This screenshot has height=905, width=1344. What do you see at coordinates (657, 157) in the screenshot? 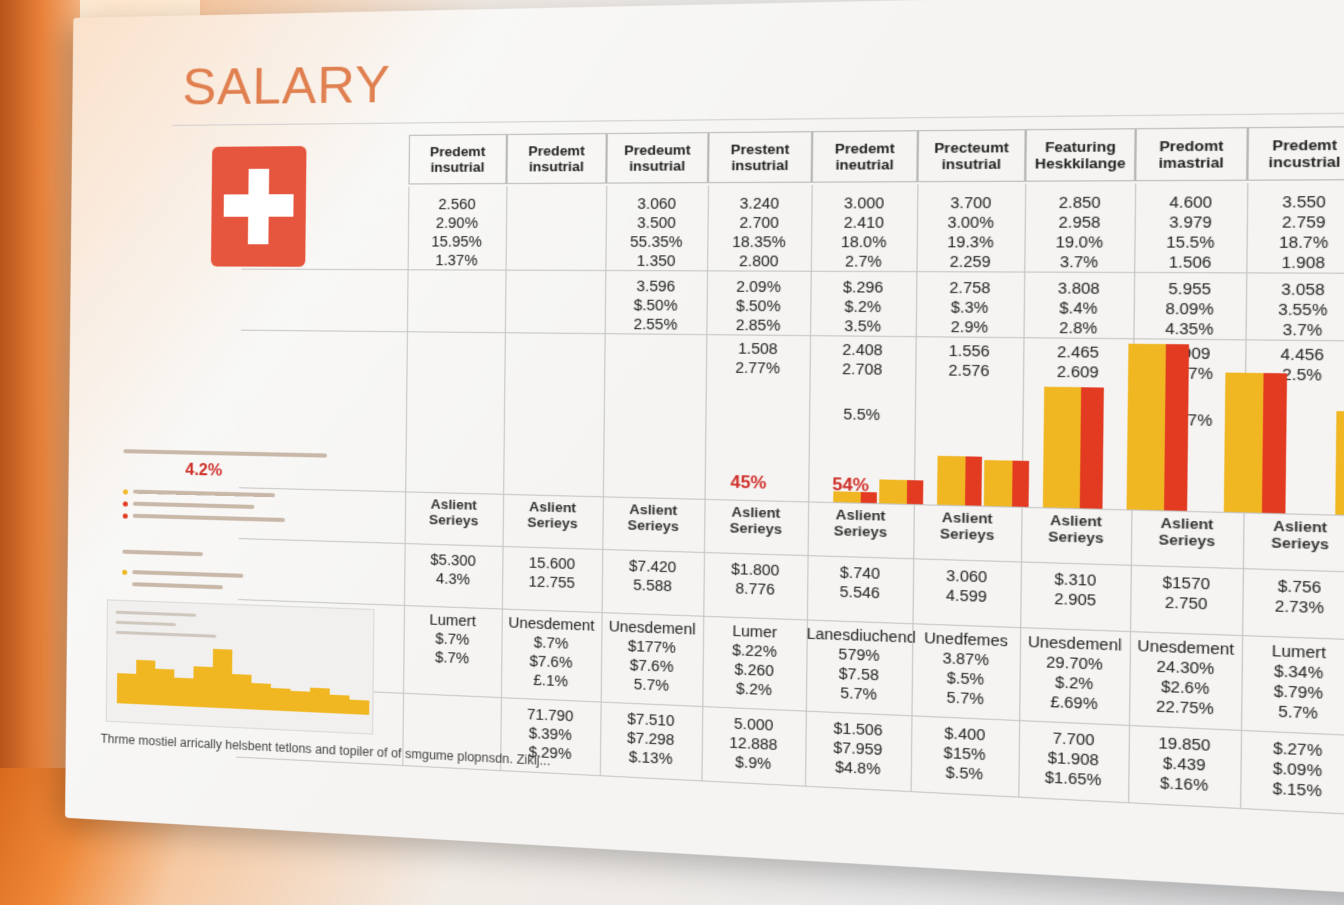
I see `column-header: Predeumt insutrial` at bounding box center [657, 157].